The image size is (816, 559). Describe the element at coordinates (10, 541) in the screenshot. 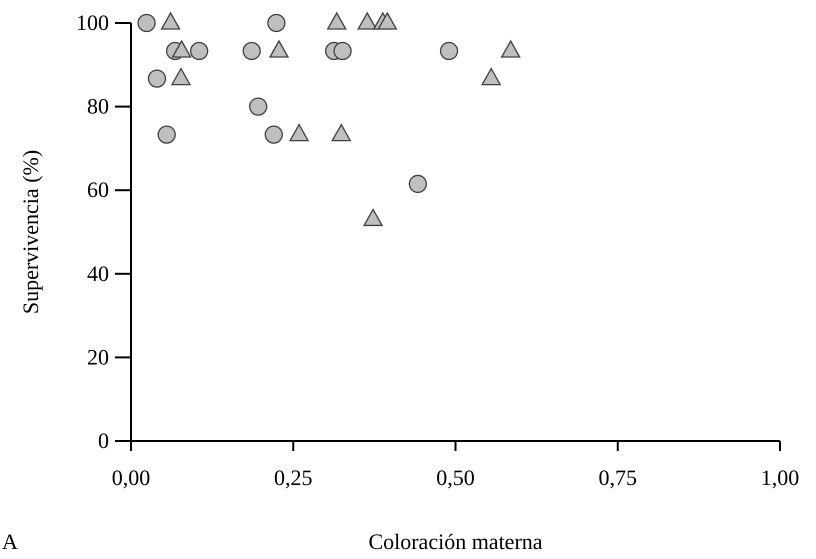

I see `text: A` at that location.